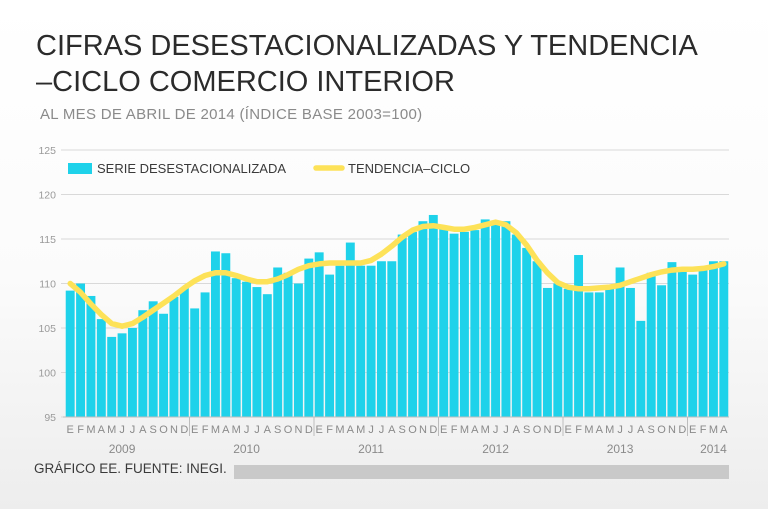 This screenshot has width=768, height=509. Describe the element at coordinates (80, 168) in the screenshot. I see `legend-swatch-bars` at that location.